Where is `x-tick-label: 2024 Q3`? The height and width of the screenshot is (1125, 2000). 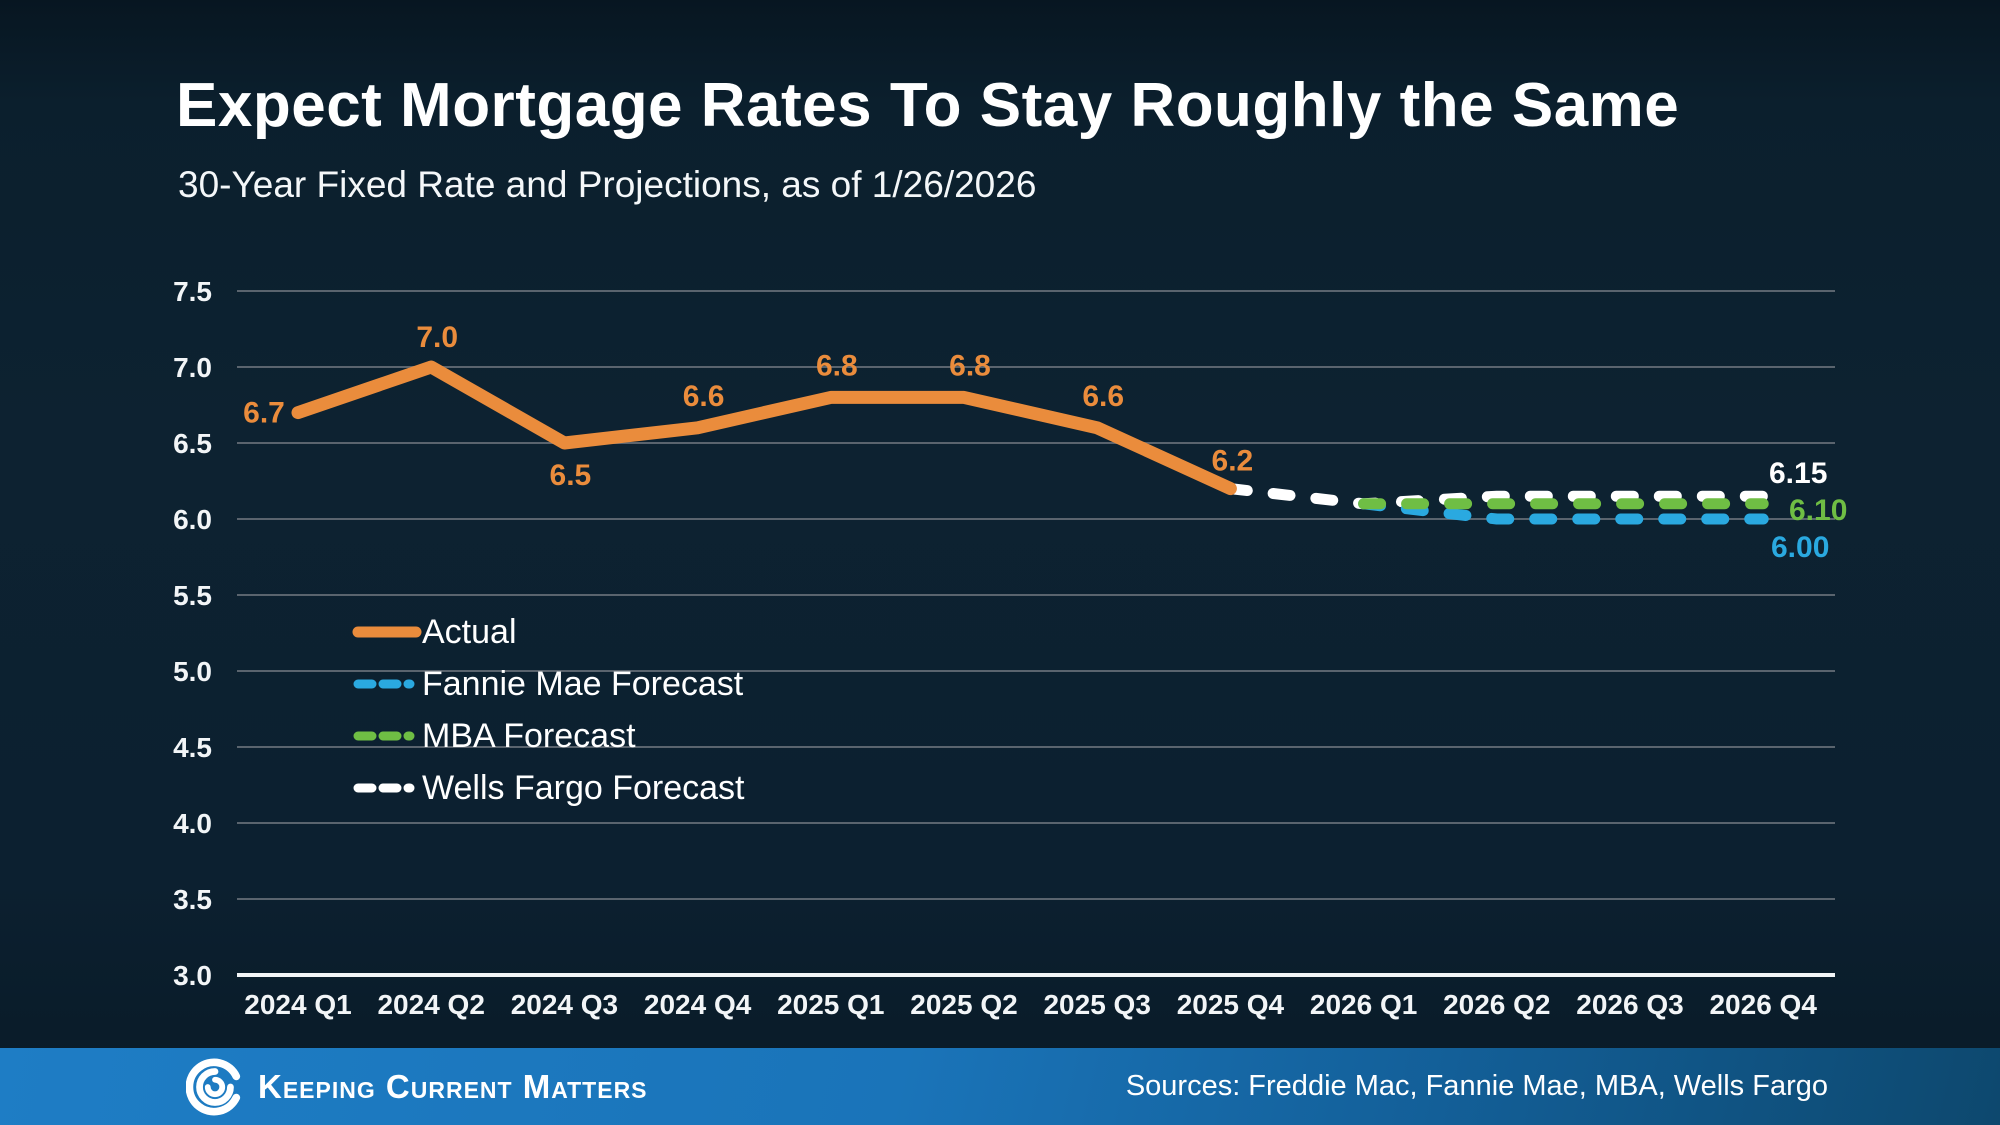
x-tick-label: 2024 Q3 is located at coordinates (564, 1004).